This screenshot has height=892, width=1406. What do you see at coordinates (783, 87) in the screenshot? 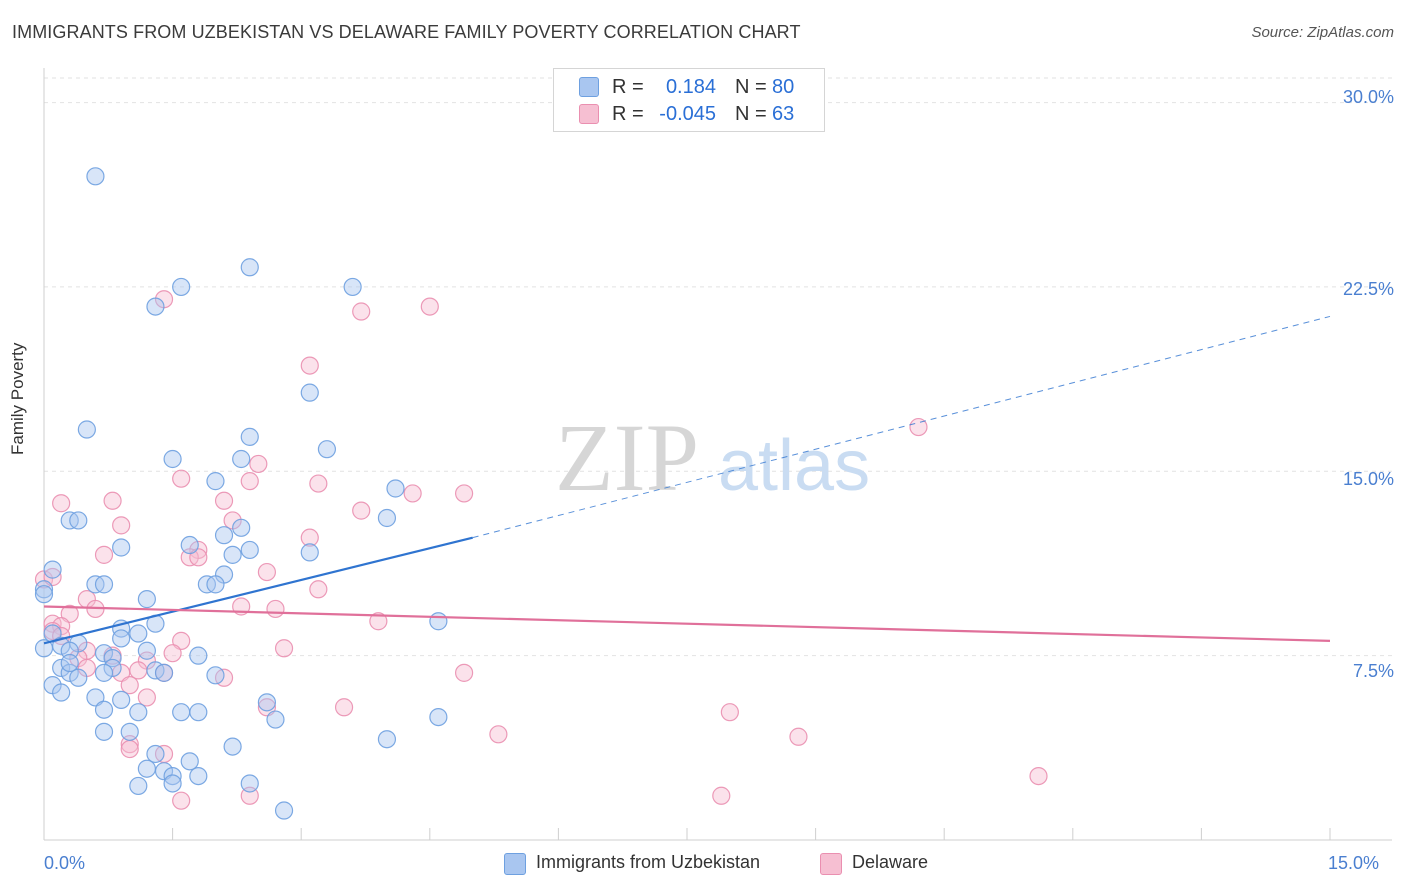
I see `n-value: 80` at bounding box center [783, 87].